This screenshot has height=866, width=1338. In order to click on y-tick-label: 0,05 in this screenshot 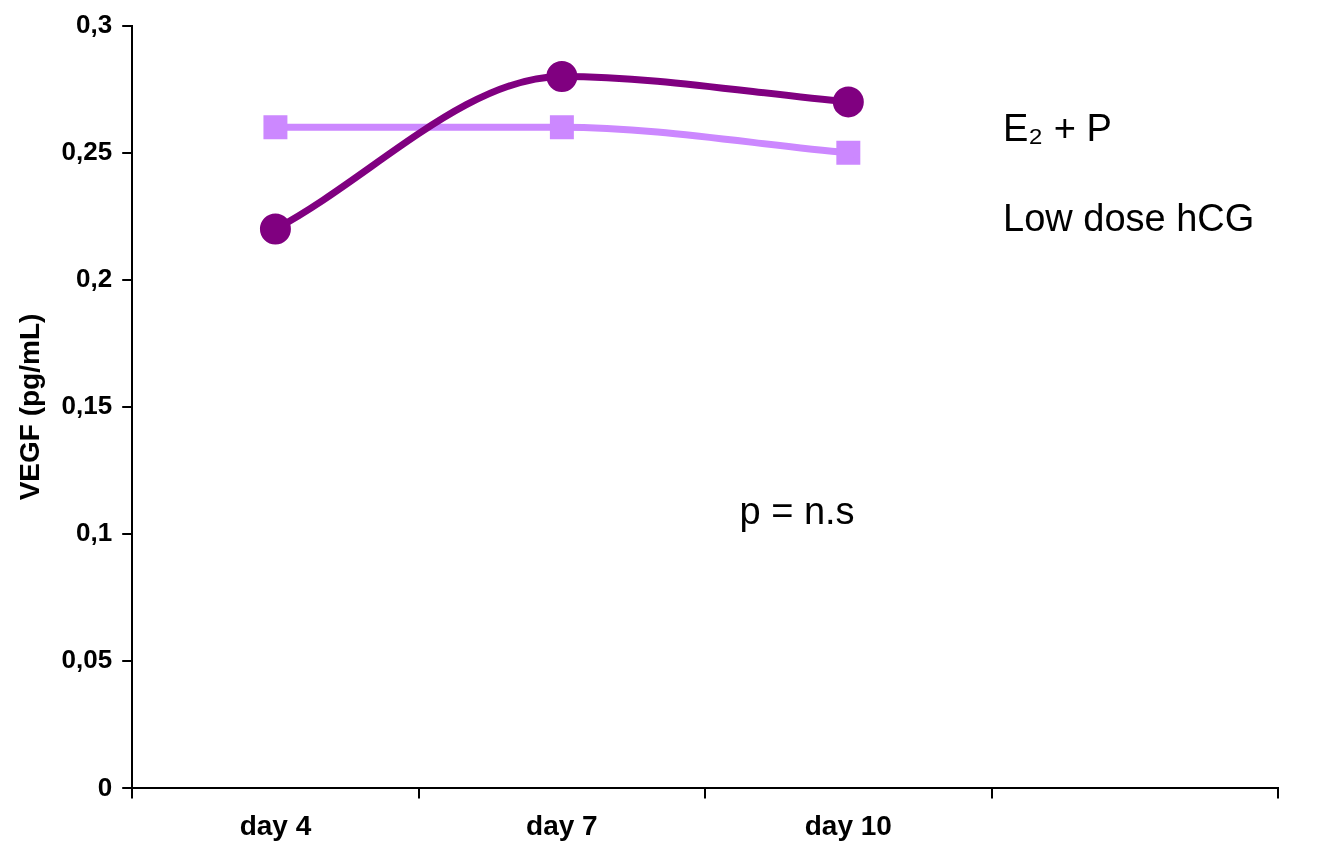, I will do `click(87, 659)`.